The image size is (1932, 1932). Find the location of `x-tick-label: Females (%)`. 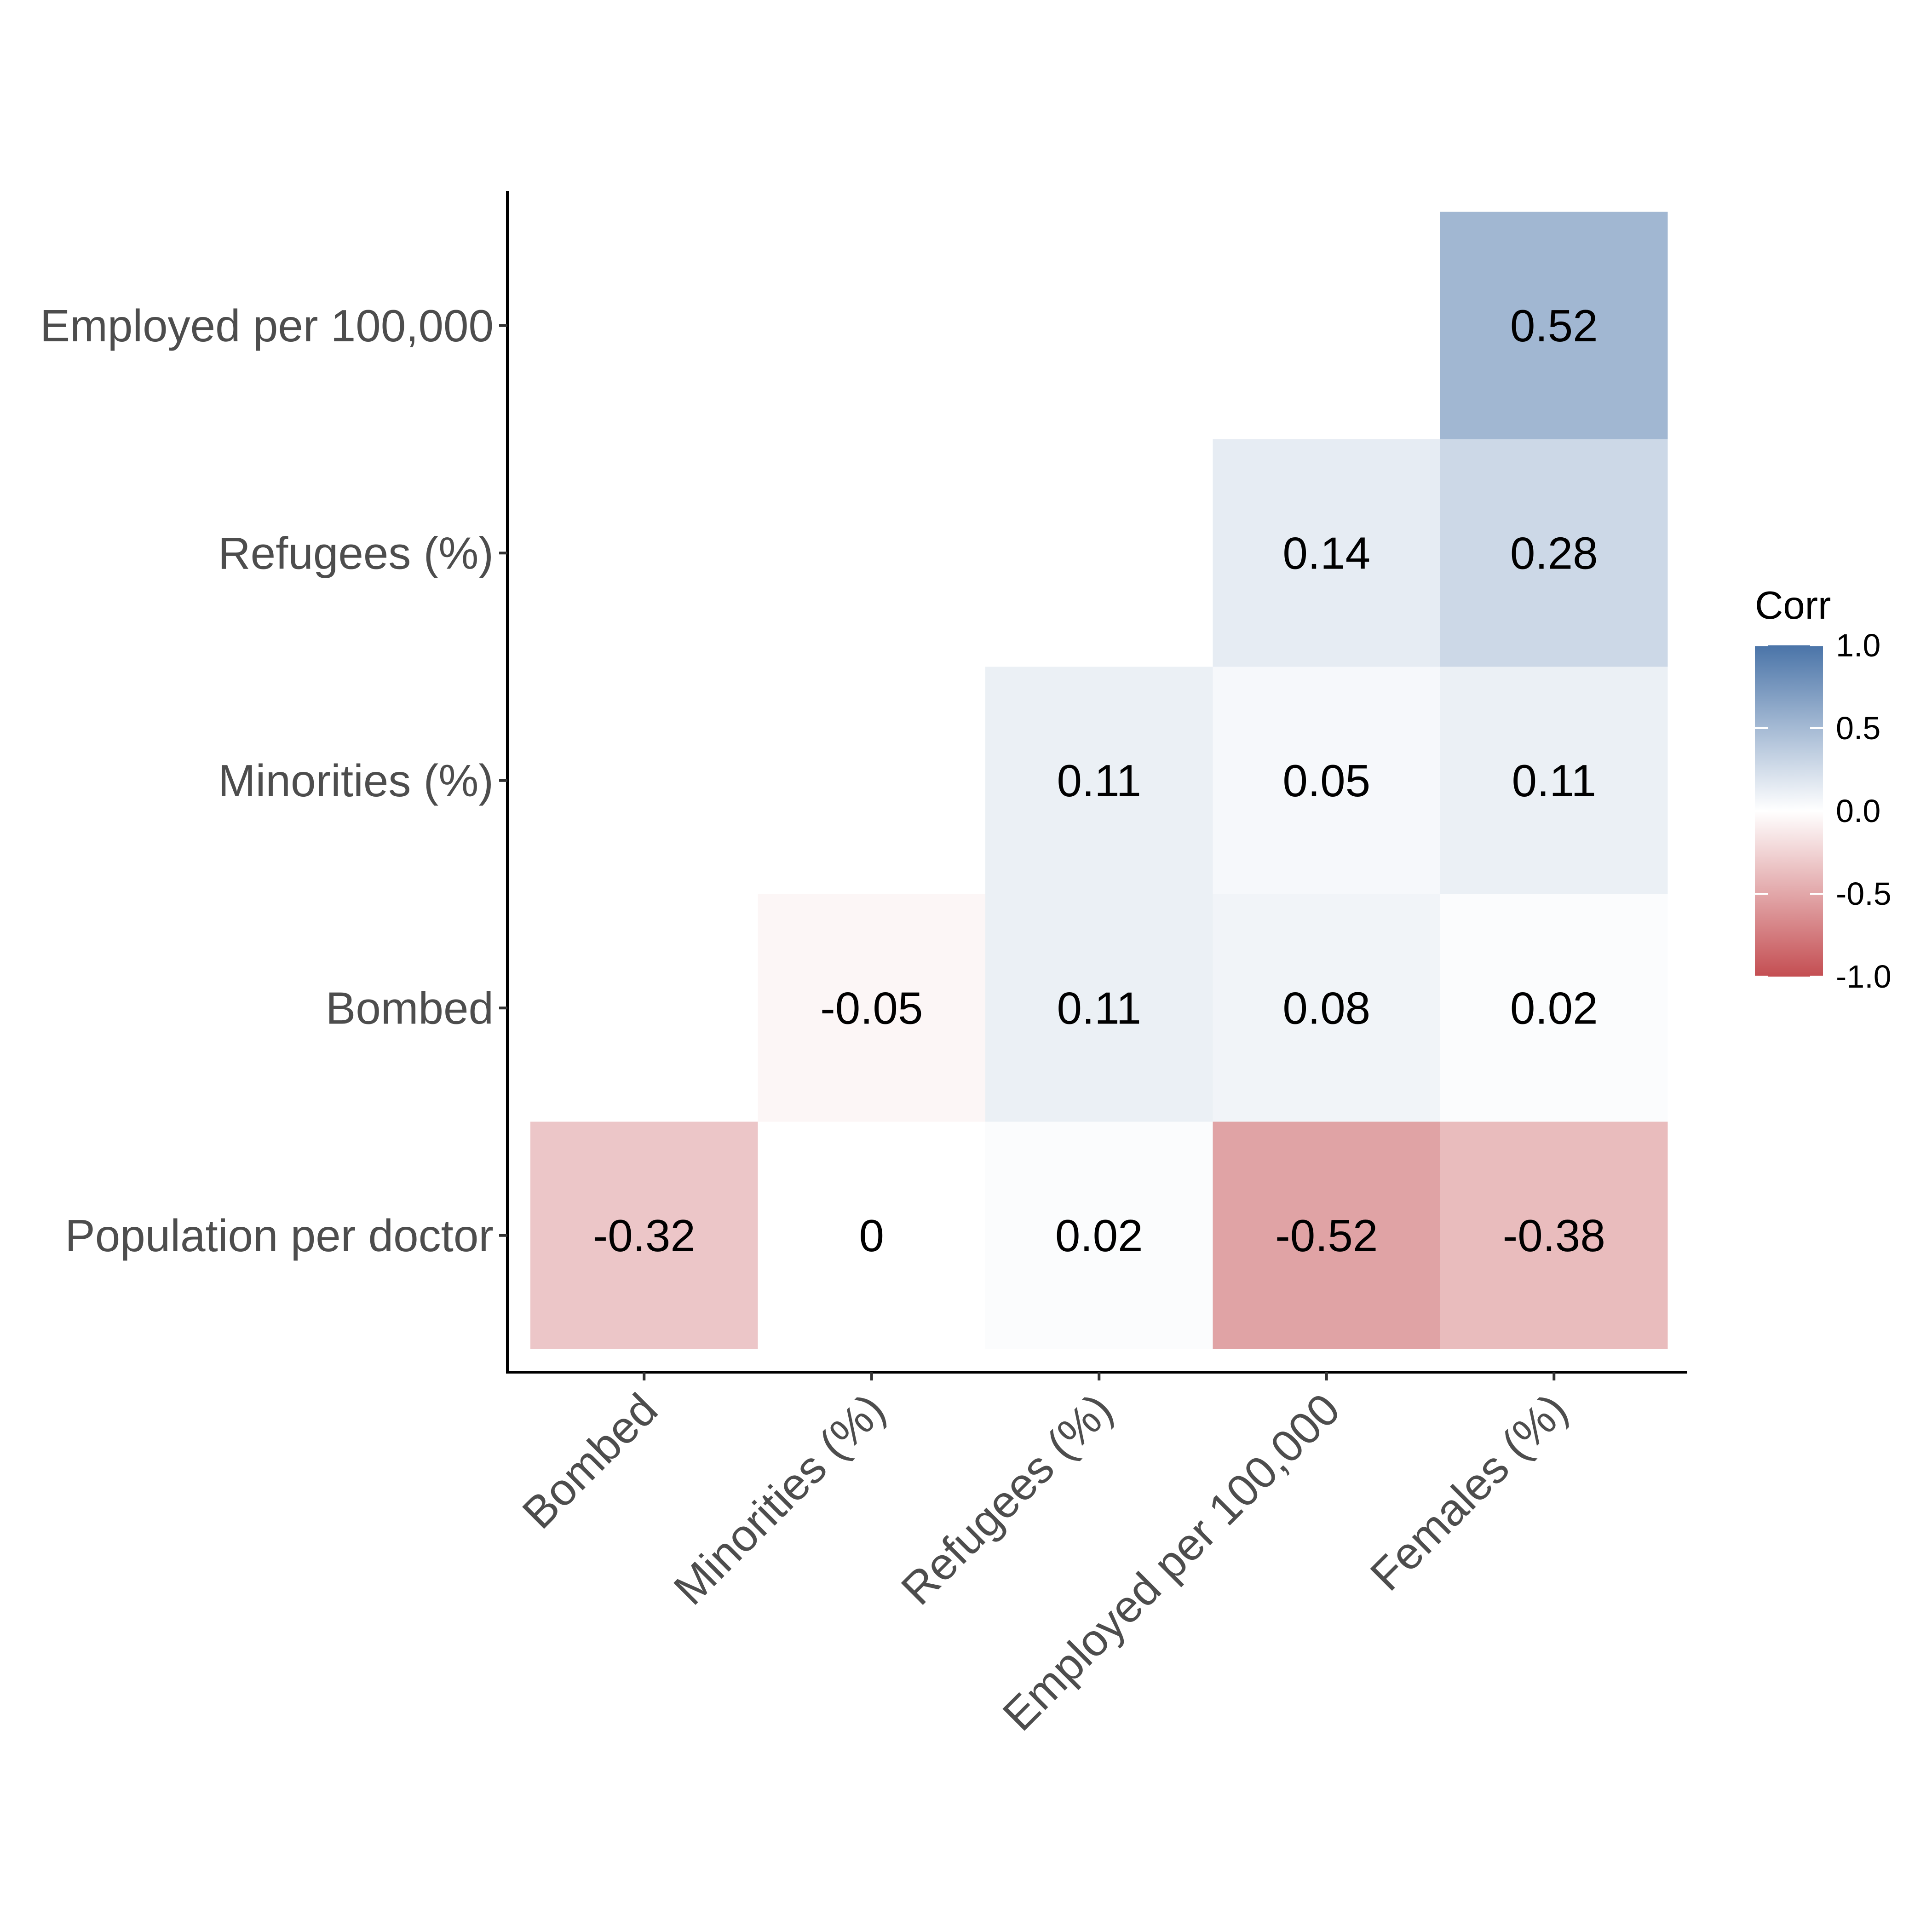

x-tick-label: Females (%) is located at coordinates (1469, 1492).